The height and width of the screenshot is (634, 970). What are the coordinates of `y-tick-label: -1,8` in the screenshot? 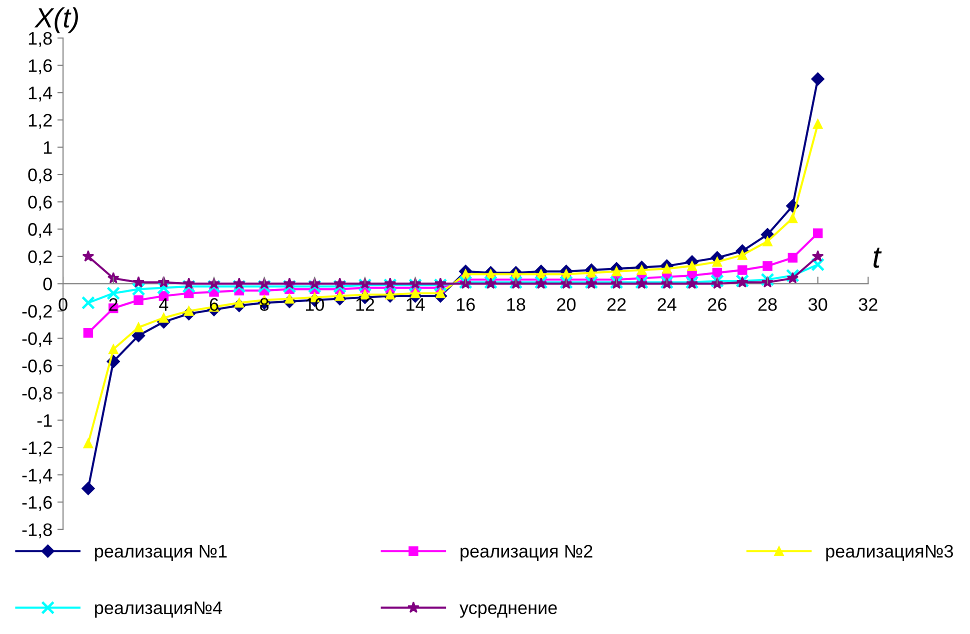 It's located at (37, 530).